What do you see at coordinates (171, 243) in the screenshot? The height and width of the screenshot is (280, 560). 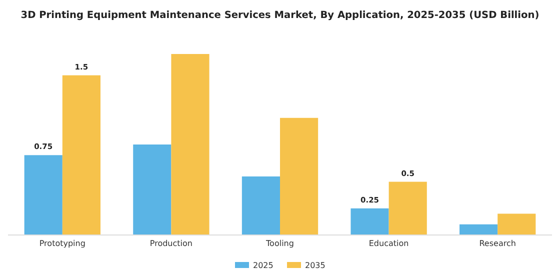 I see `x-tick-label: Production` at bounding box center [171, 243].